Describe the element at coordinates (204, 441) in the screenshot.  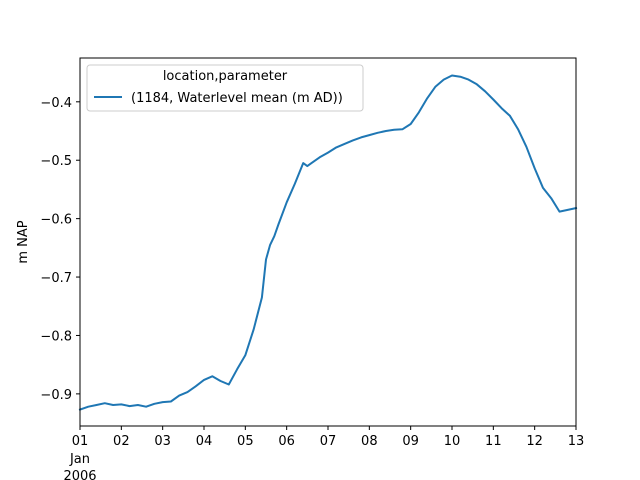
I see `x-tick-label: 04` at that location.